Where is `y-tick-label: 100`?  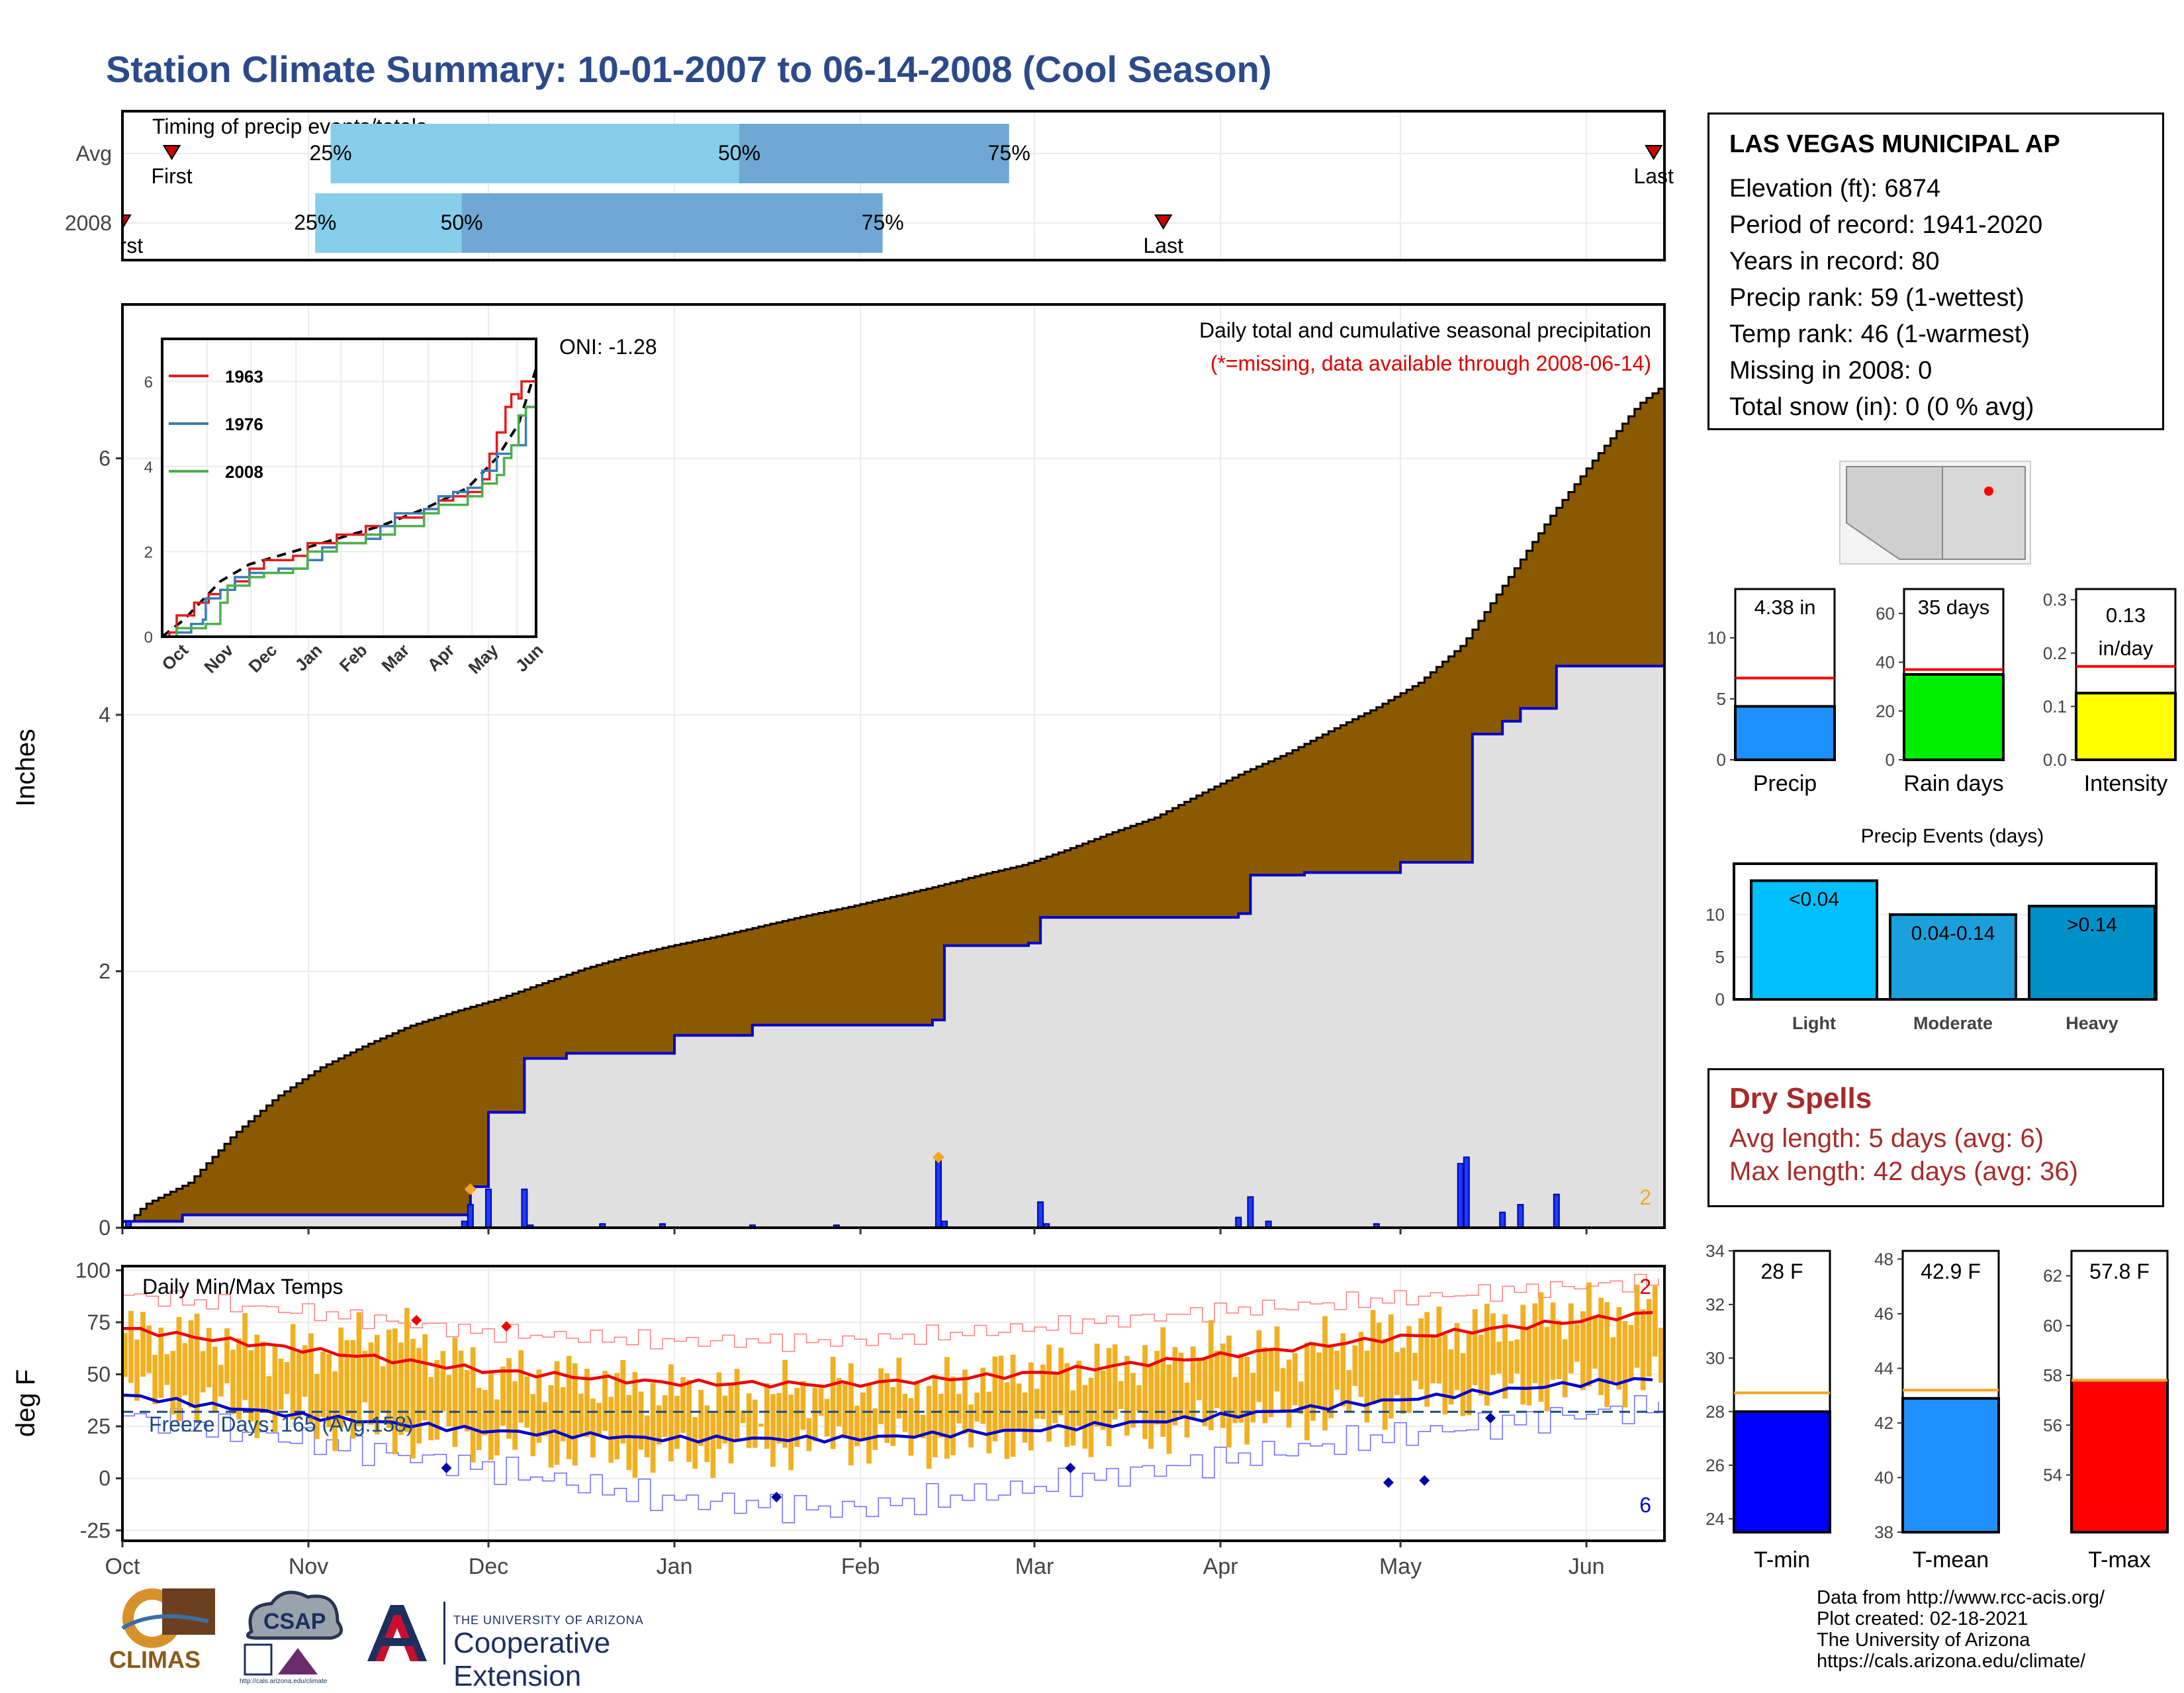
y-tick-label: 100 is located at coordinates (93, 1270).